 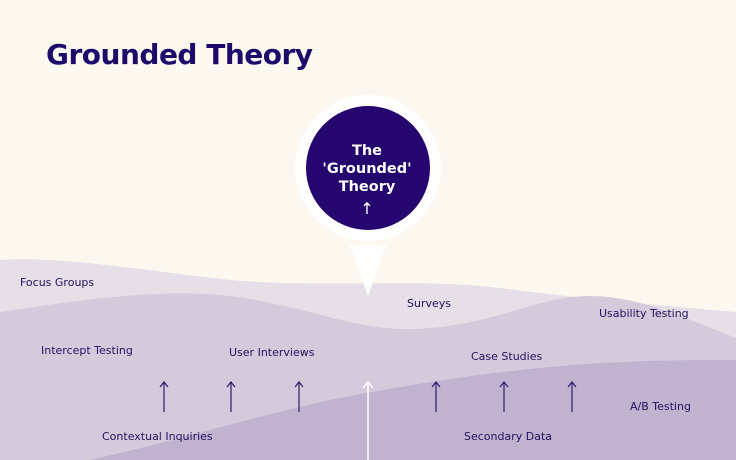 What do you see at coordinates (644, 313) in the screenshot?
I see `method-usability-testing: Usability Testing` at bounding box center [644, 313].